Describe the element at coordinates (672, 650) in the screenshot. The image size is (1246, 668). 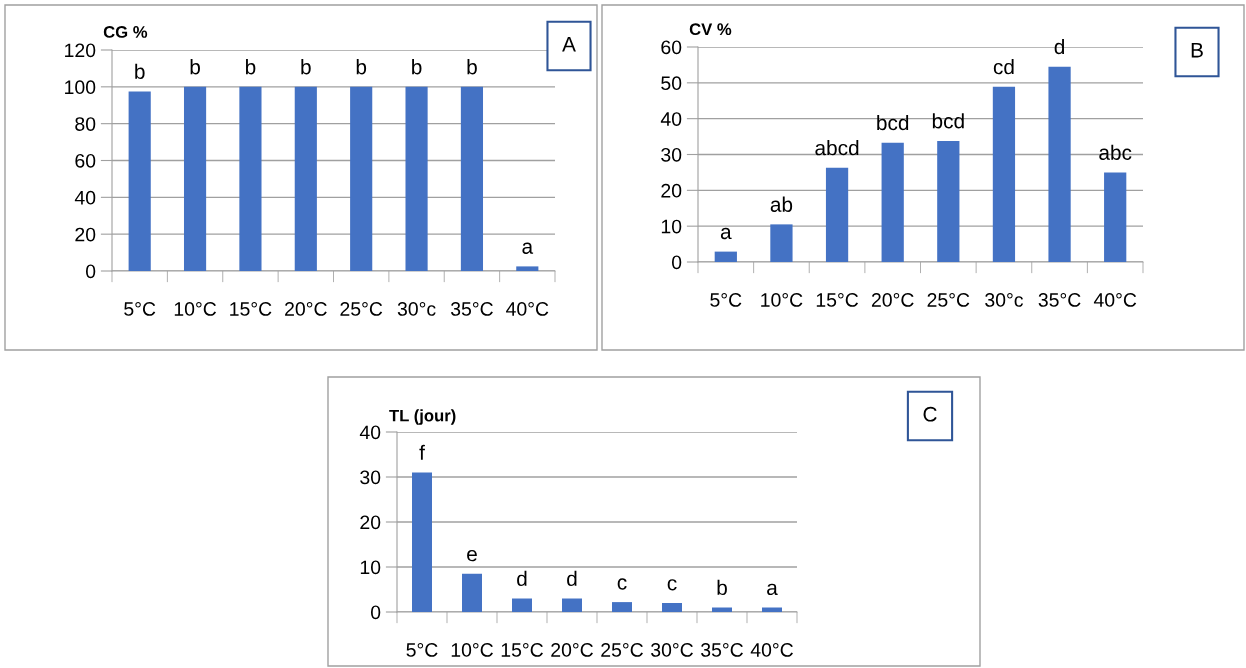
I see `x-tick-label: 30°C` at that location.